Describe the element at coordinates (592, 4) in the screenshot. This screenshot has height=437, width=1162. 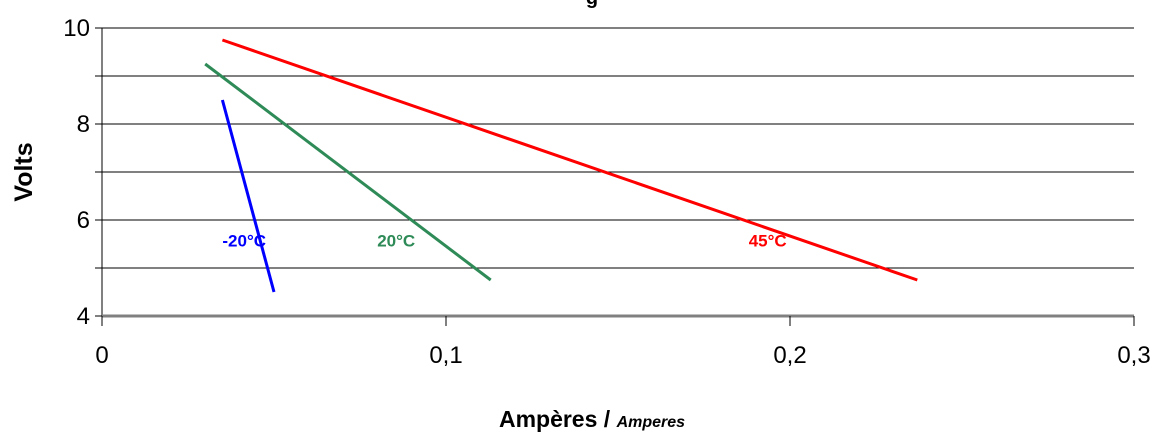
I see `chart-title: g` at that location.